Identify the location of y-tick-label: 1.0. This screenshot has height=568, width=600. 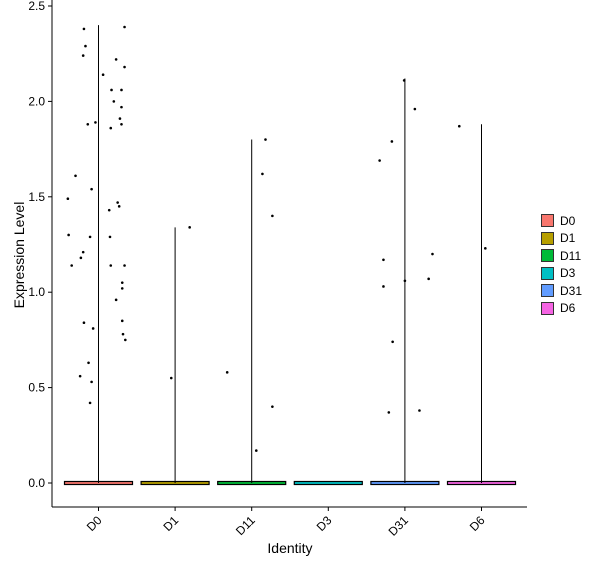
(36, 292).